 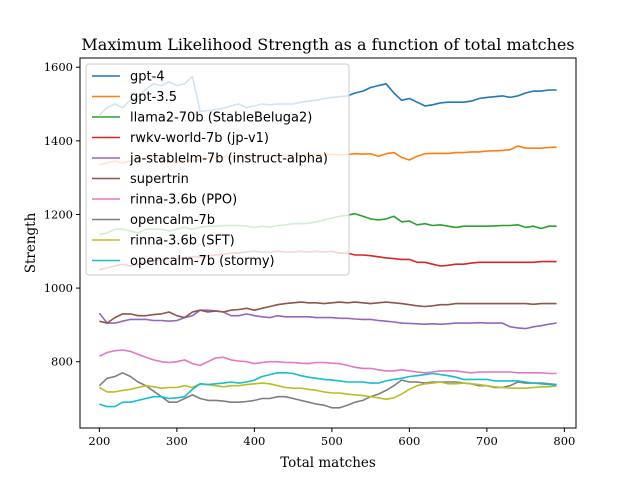 What do you see at coordinates (332, 441) in the screenshot?
I see `x-tick-label: 500` at bounding box center [332, 441].